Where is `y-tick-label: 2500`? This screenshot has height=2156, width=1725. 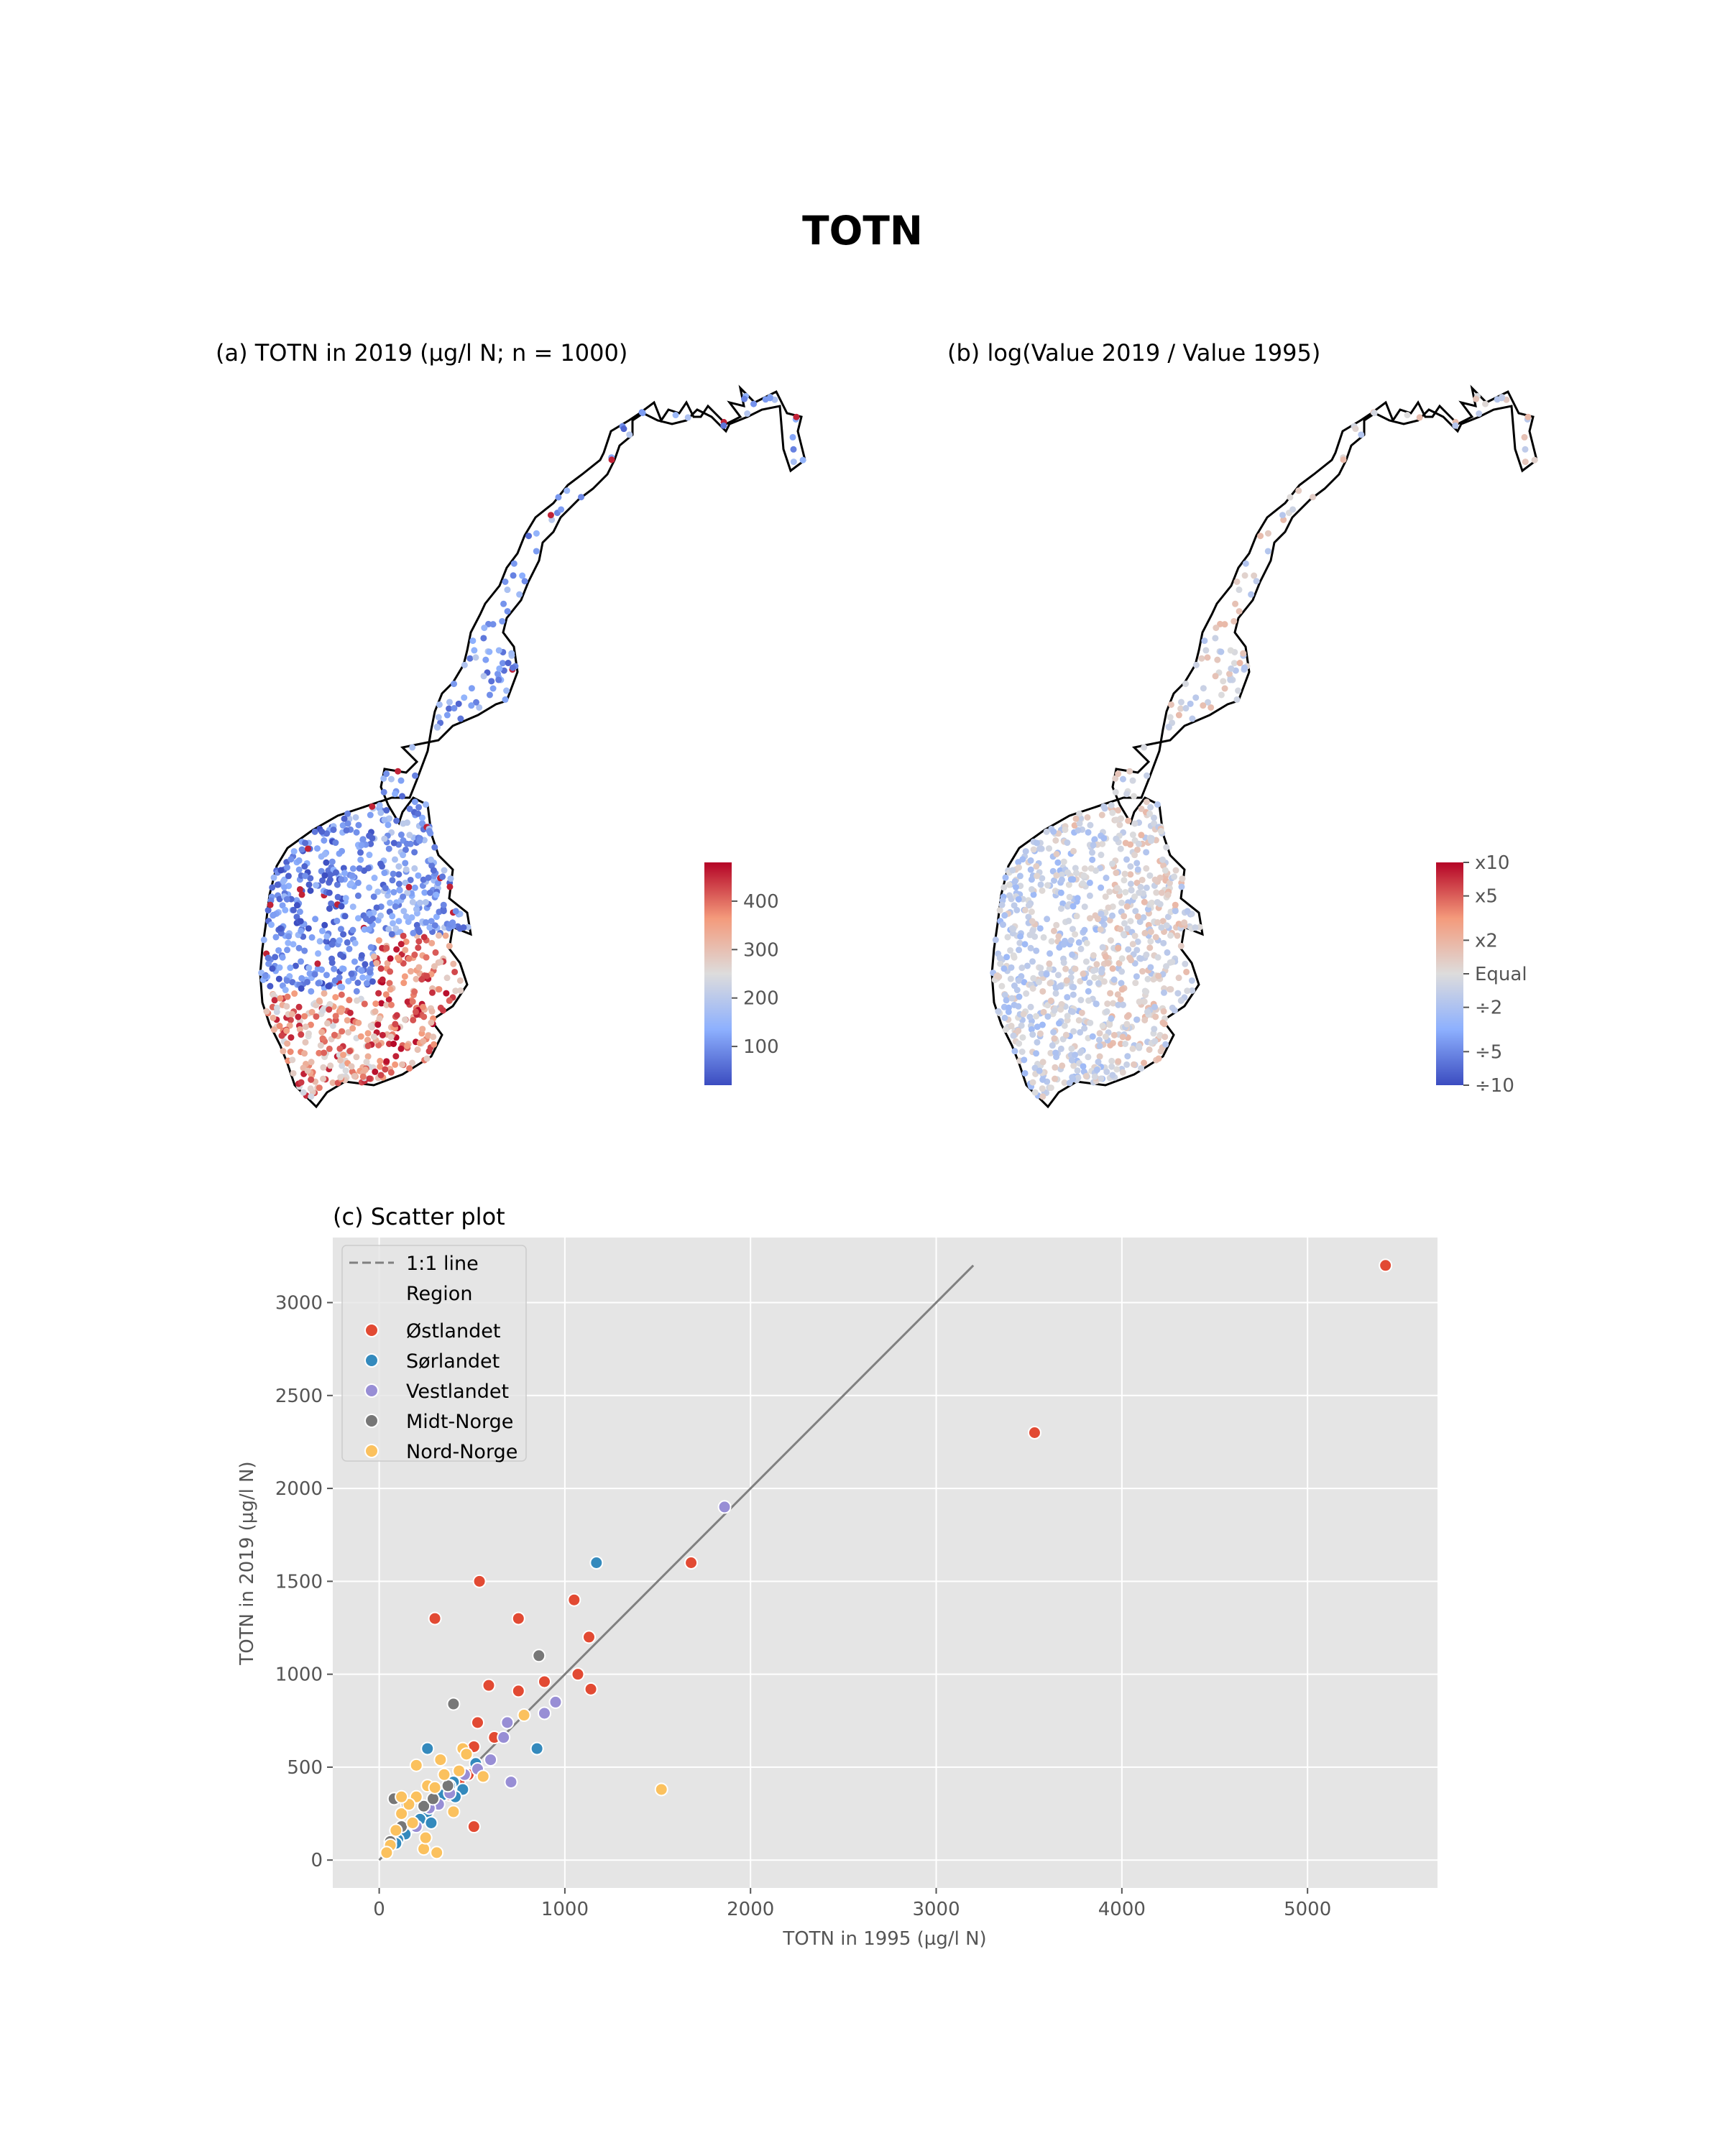
y-tick-label: 2500 is located at coordinates (299, 1396).